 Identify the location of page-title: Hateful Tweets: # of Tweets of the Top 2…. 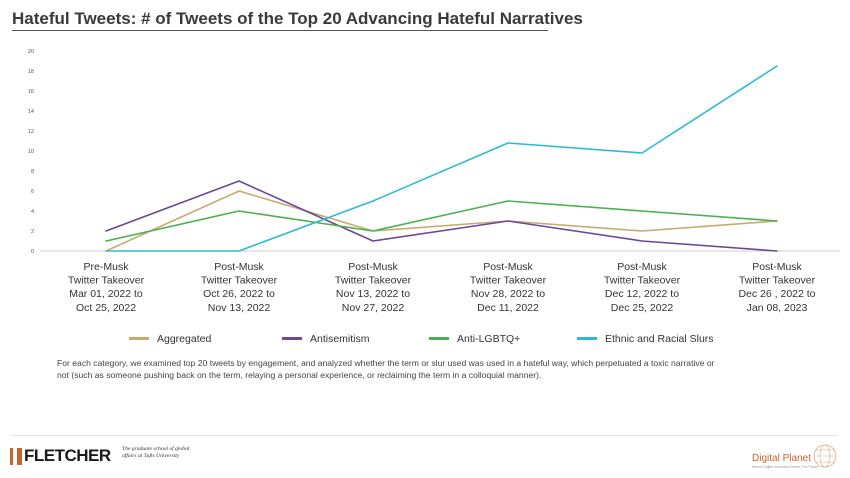
(297, 18).